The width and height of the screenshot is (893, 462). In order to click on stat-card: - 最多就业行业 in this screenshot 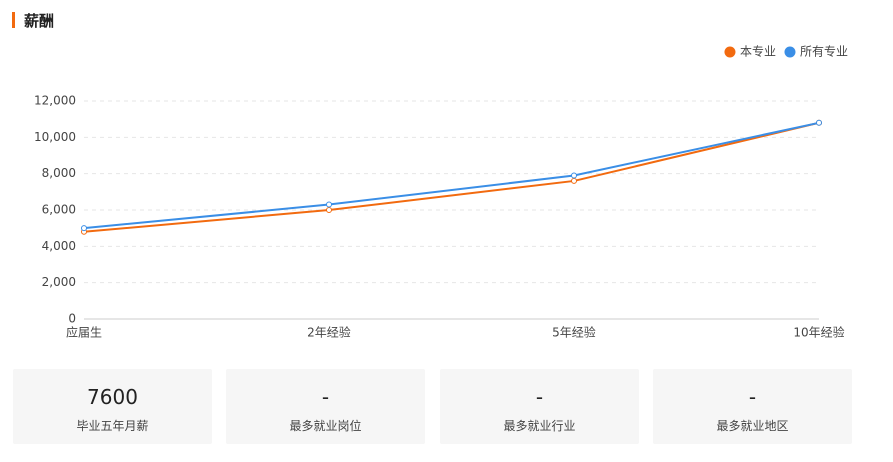, I will do `click(539, 406)`.